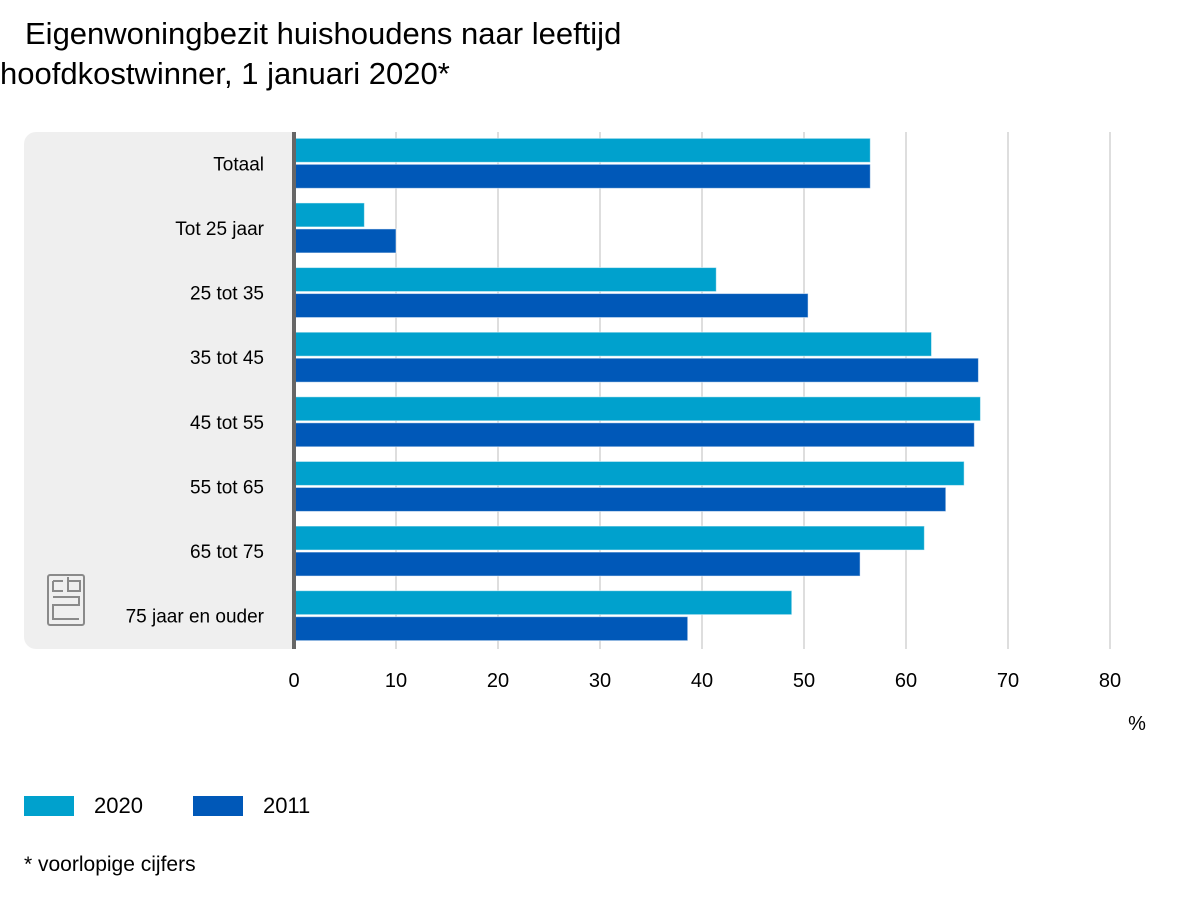  What do you see at coordinates (286, 805) in the screenshot?
I see `legend-label-2011: 2011` at bounding box center [286, 805].